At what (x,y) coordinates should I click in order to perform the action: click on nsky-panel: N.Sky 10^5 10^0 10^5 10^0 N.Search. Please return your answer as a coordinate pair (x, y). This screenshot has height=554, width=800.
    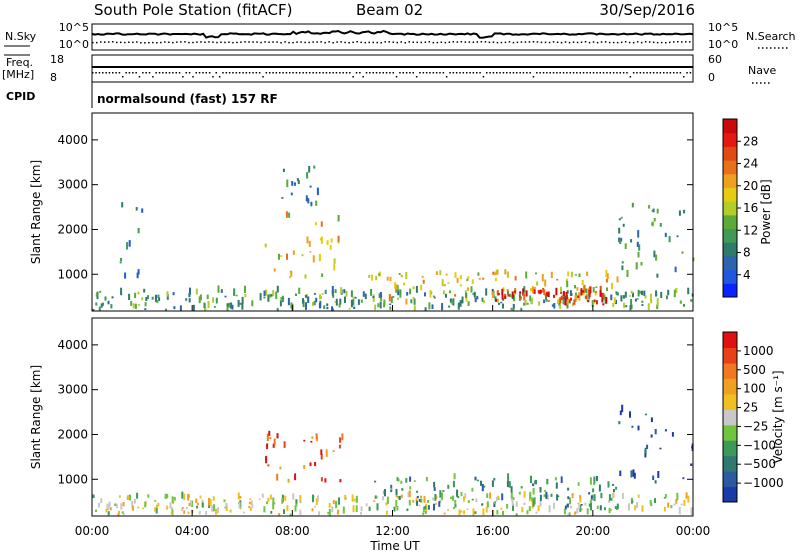
    Looking at the image, I should click on (400, 36).